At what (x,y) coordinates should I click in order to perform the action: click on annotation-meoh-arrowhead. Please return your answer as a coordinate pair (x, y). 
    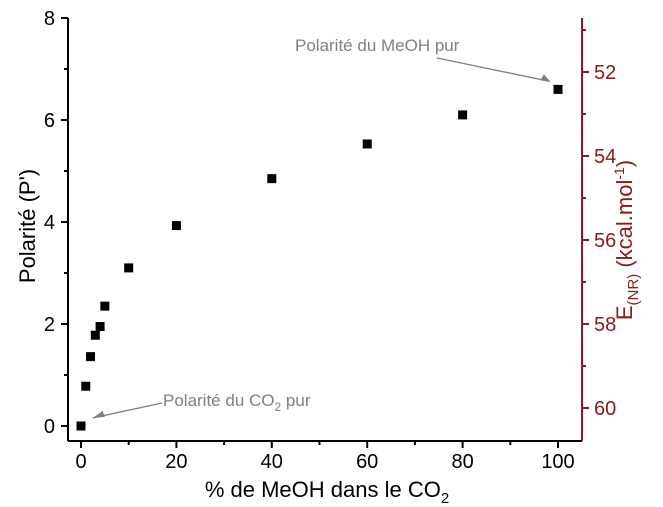
    Looking at the image, I should click on (545, 78).